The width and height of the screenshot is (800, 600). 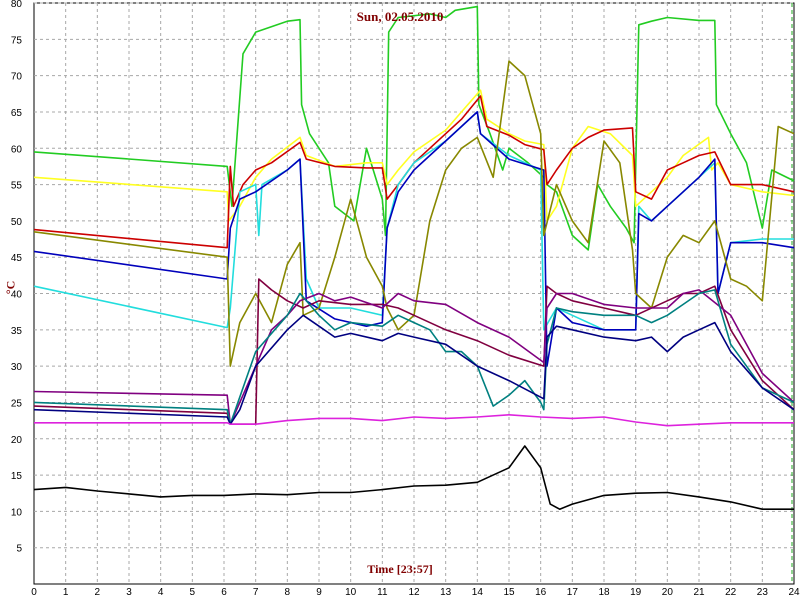 I want to click on x-tick-labels: 0 1 2 3 4 5 6 7 8 9 10 11 12 13 14 15 16 17 18 19 20 21 22 23 24, so click(x=415, y=592).